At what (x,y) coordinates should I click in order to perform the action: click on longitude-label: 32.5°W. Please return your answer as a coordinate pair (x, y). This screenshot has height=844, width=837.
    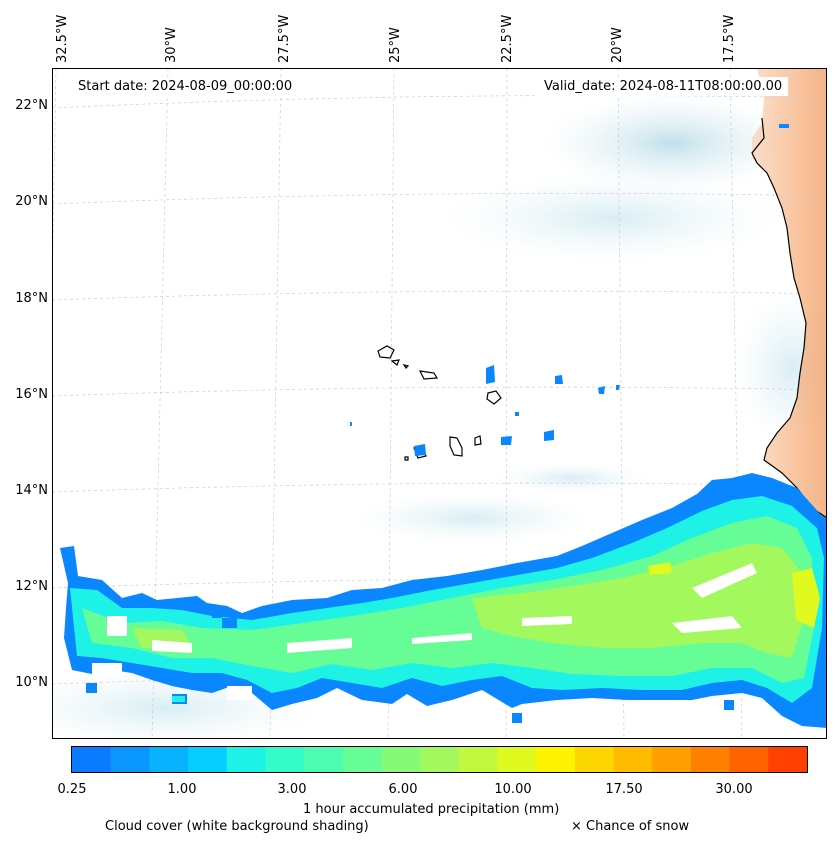
    Looking at the image, I should click on (62, 38).